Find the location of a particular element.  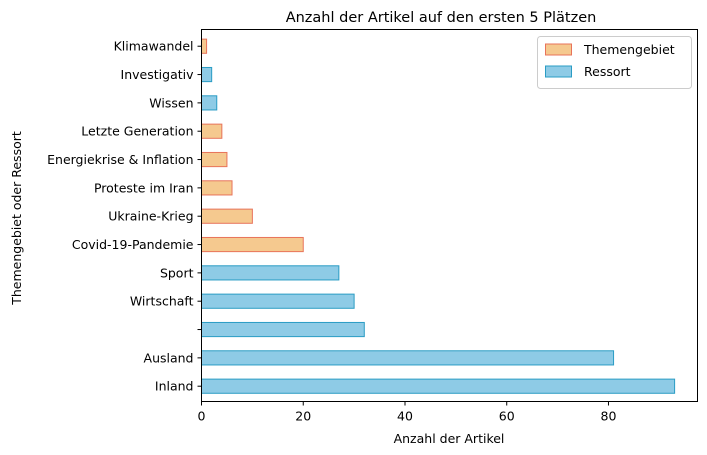

y-tick-label: Klimawandel is located at coordinates (154, 46).